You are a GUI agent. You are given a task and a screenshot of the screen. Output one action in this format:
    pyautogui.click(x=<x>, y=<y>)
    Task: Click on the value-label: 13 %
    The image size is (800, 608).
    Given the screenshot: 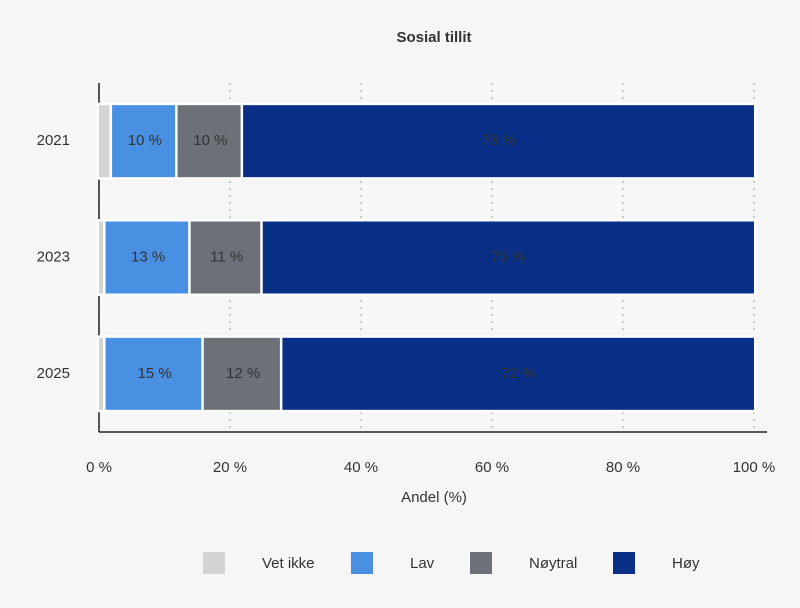 What is the action you would take?
    pyautogui.click(x=148, y=256)
    